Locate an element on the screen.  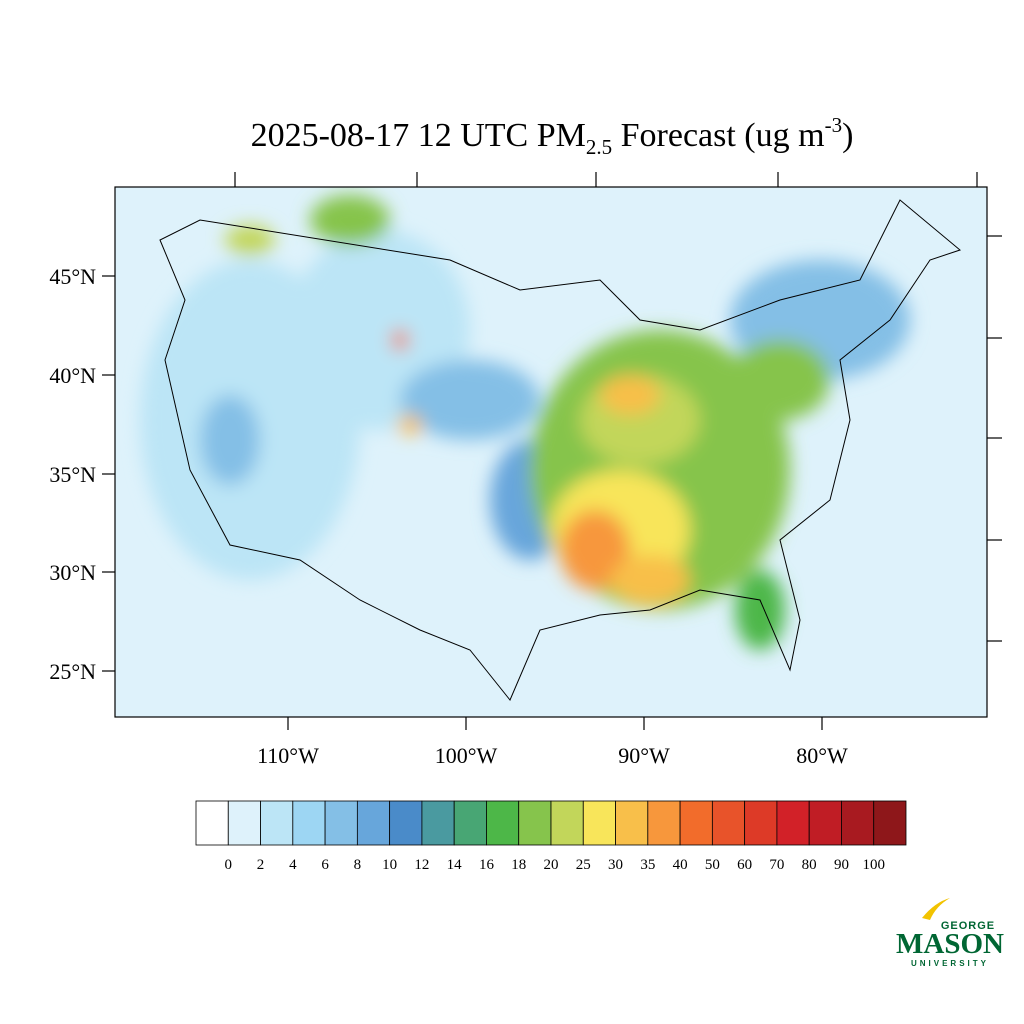
colorbar-label: 2 is located at coordinates (261, 865).